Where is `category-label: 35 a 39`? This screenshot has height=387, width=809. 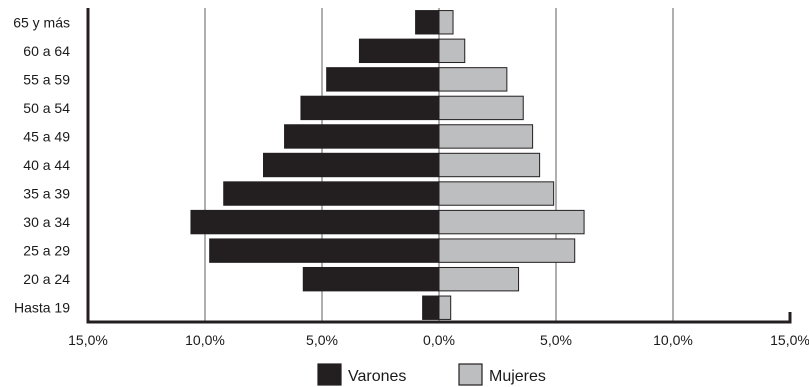 category-label: 35 a 39 is located at coordinates (46, 194).